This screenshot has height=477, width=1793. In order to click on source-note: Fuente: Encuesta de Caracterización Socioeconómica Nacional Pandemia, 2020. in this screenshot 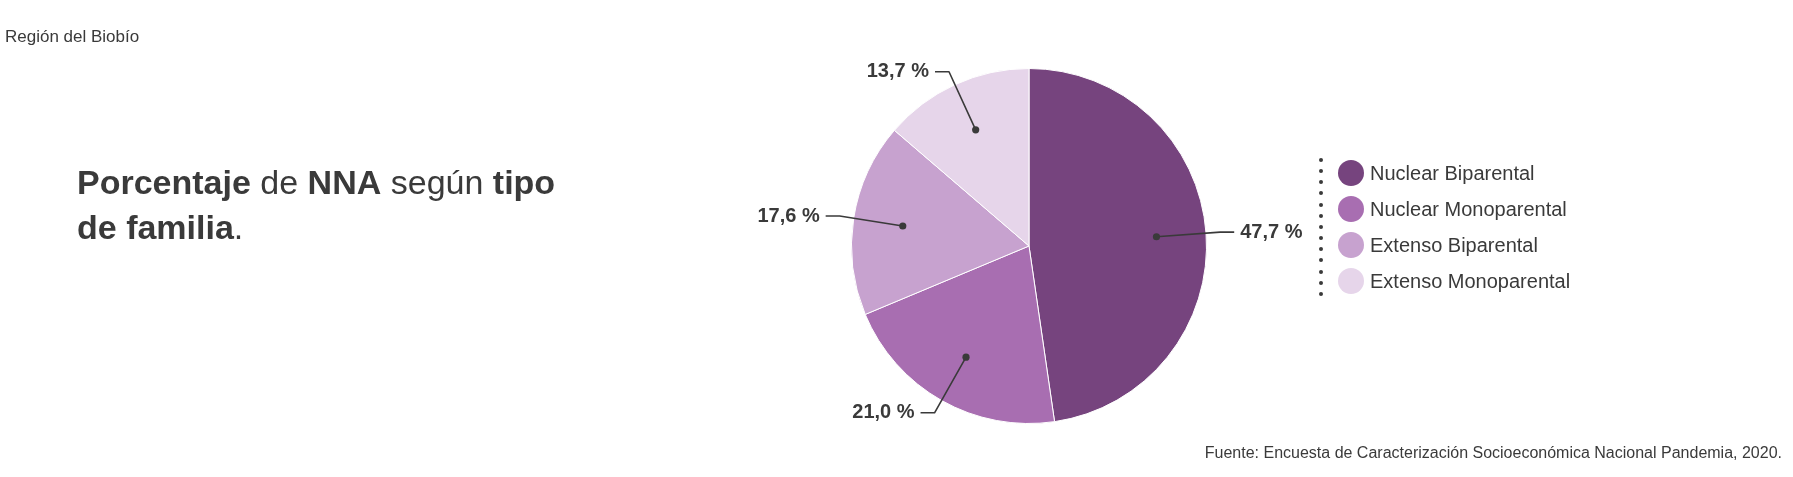, I will do `click(1493, 453)`.